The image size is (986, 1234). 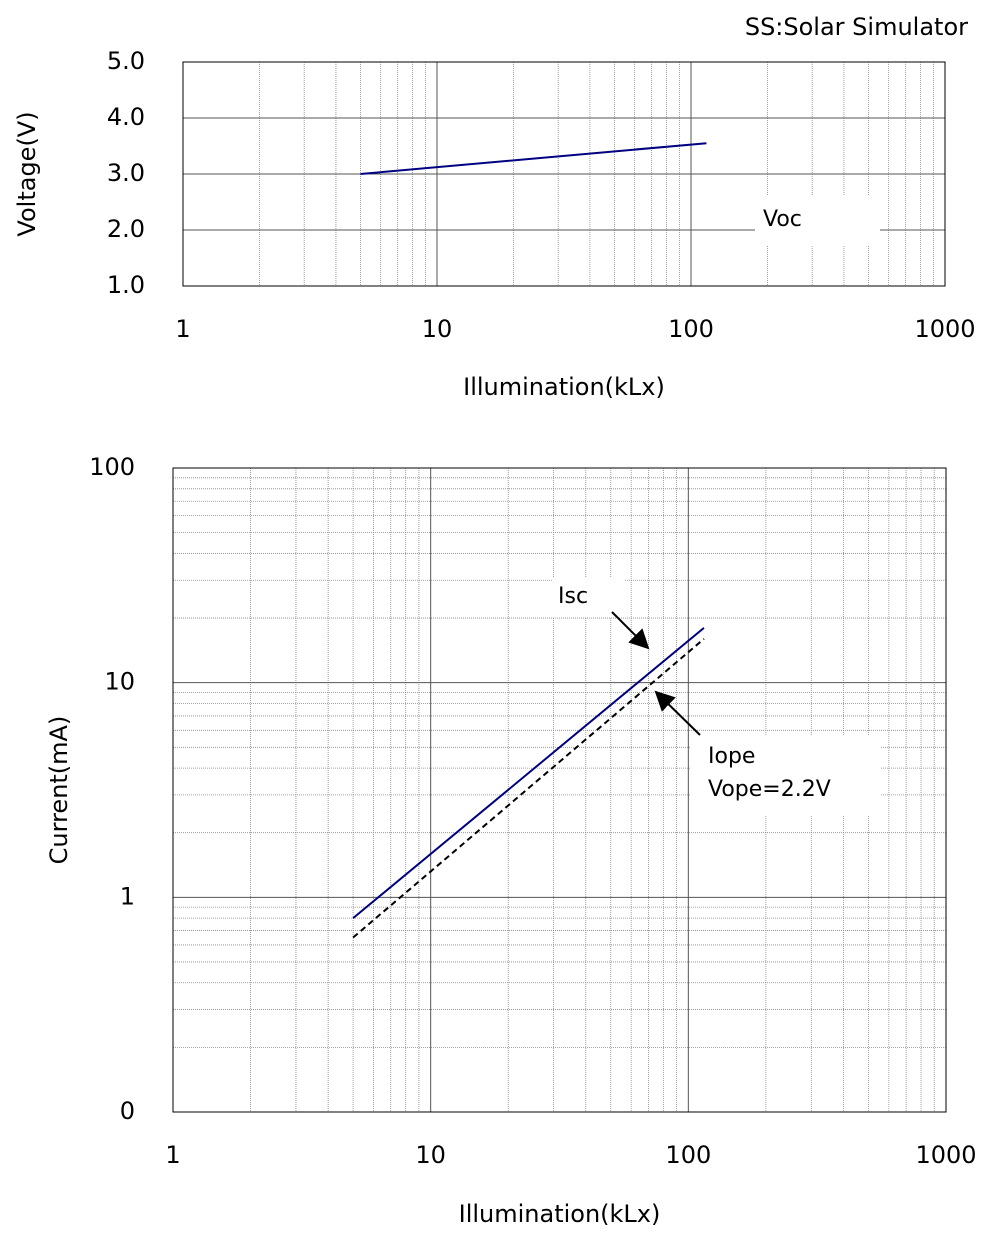 I want to click on series-label: Isc, so click(x=573, y=596).